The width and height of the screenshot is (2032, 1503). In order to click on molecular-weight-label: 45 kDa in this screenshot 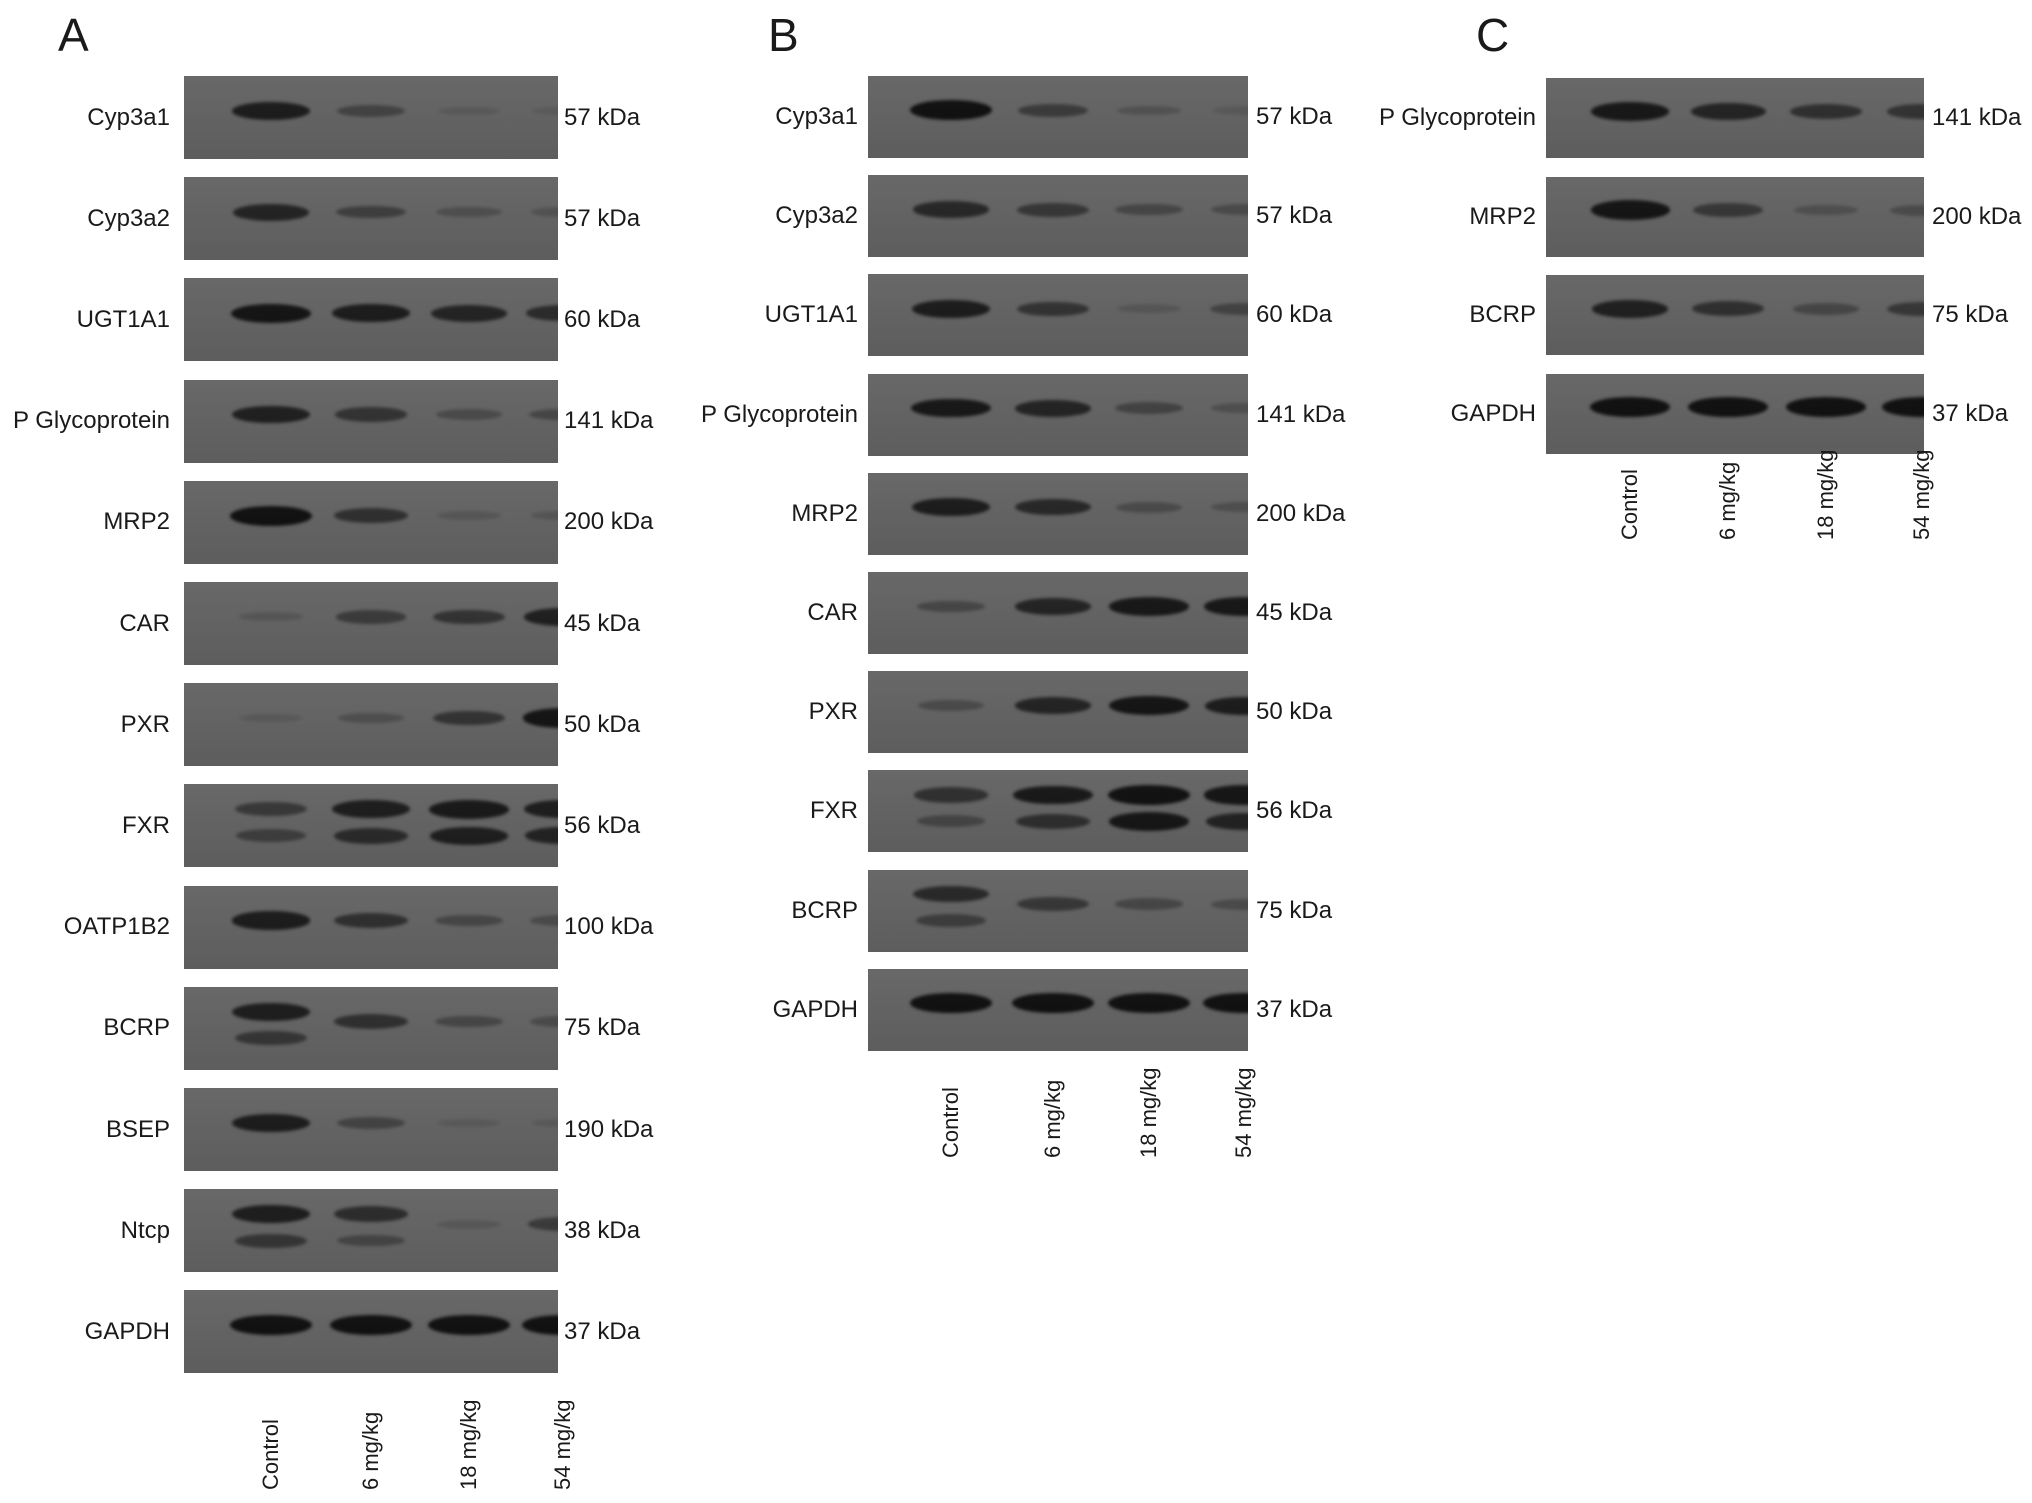, I will do `click(1294, 612)`.